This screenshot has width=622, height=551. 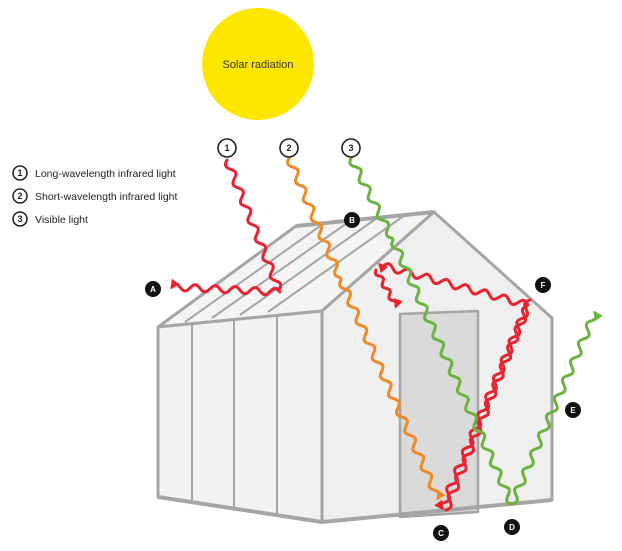 I want to click on badge-c: C, so click(x=441, y=533).